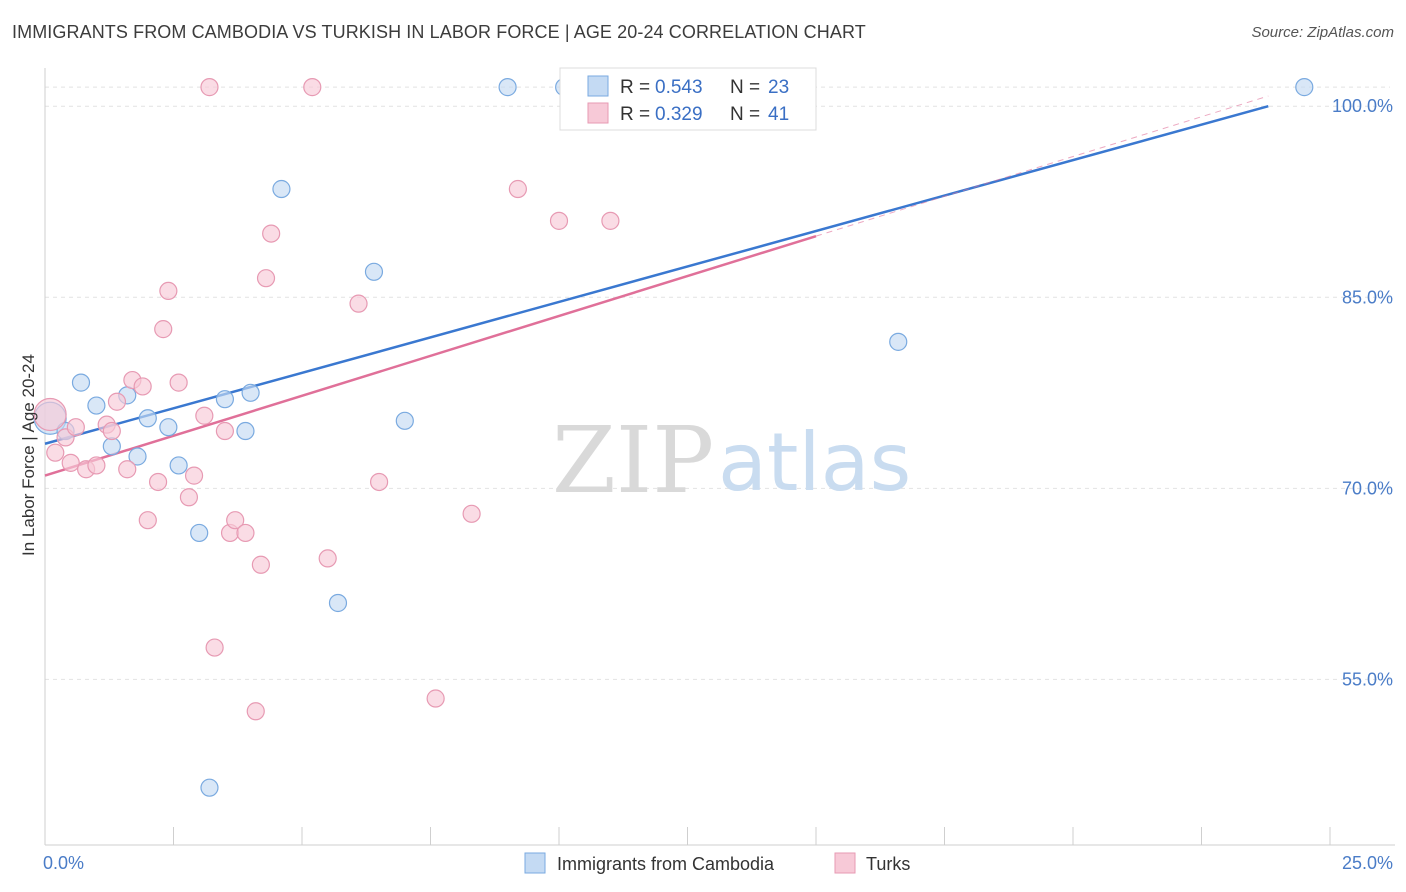  What do you see at coordinates (745, 114) in the screenshot?
I see `legend-n-label-turks: N =` at bounding box center [745, 114].